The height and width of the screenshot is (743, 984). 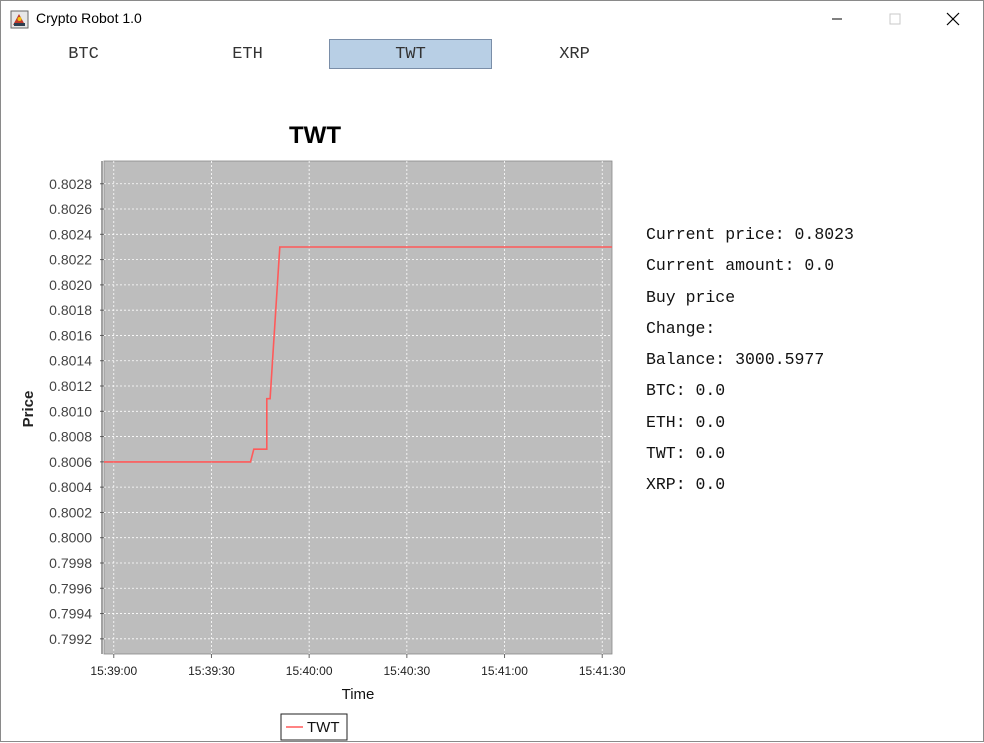 What do you see at coordinates (740, 266) in the screenshot?
I see `current-amount-text: Current amount: 0.0` at bounding box center [740, 266].